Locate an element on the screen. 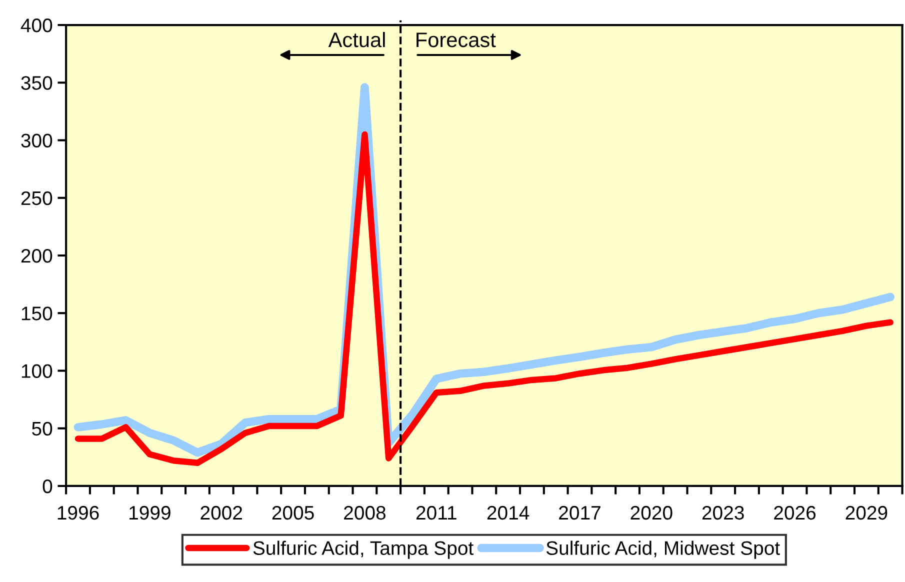 This screenshot has width=905, height=582. y-tick-label: 50 is located at coordinates (42, 429).